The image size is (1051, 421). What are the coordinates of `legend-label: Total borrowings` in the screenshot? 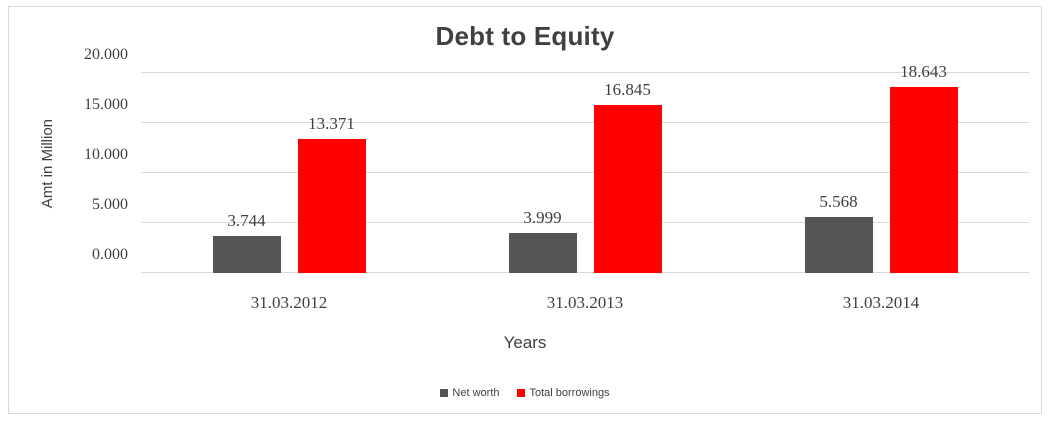 It's located at (569, 393).